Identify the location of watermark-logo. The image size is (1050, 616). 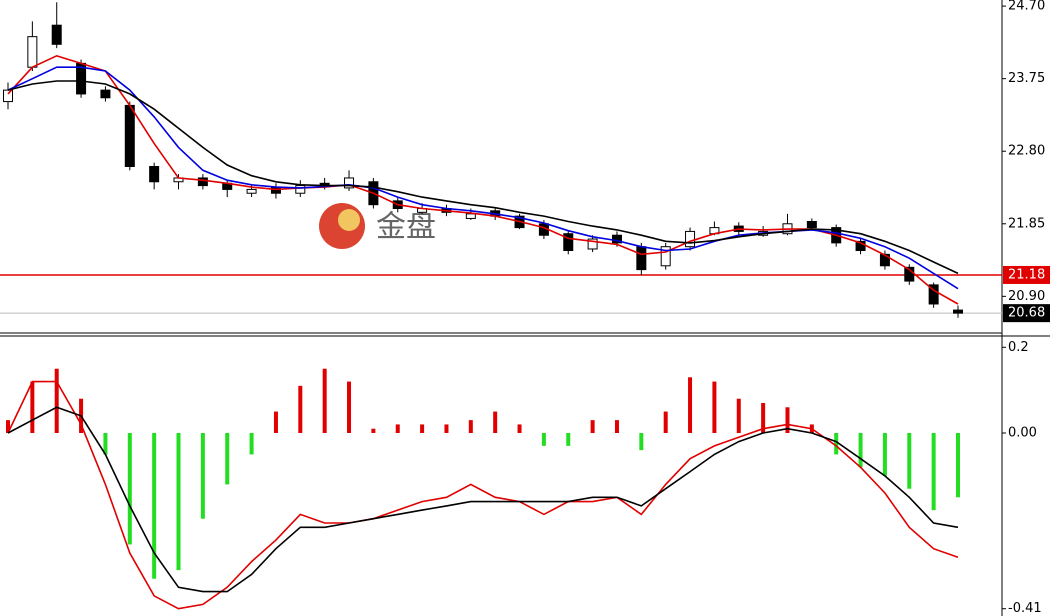
(349, 220).